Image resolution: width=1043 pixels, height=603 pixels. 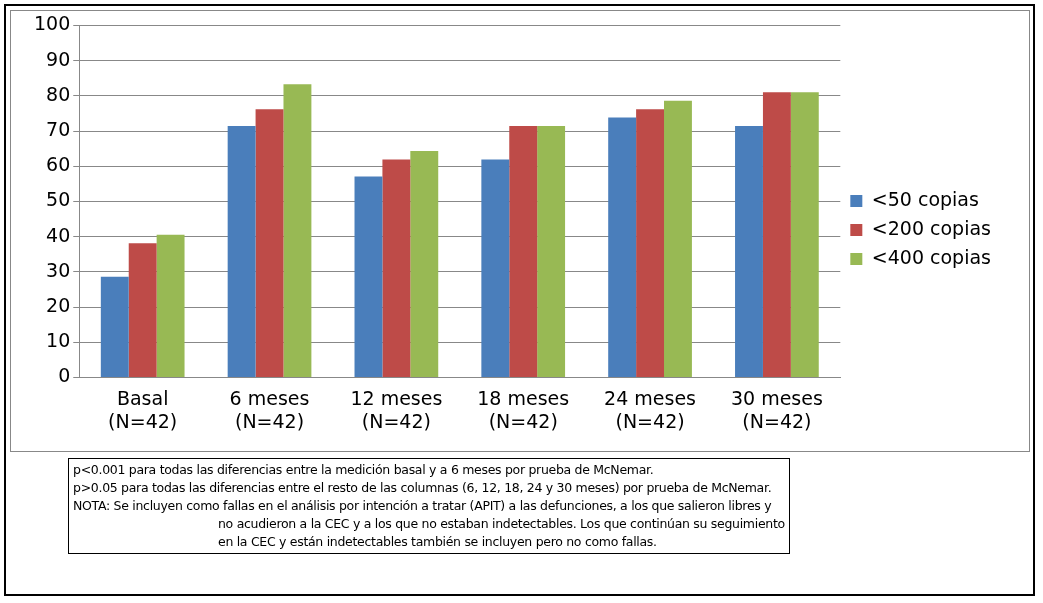 I want to click on x-tick-label: 18 meses (N=42), so click(x=523, y=409).